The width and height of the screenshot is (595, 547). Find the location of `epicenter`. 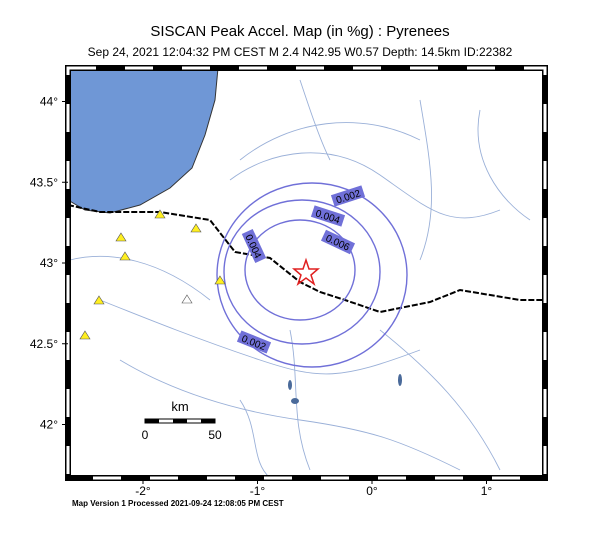

epicenter is located at coordinates (306, 272).